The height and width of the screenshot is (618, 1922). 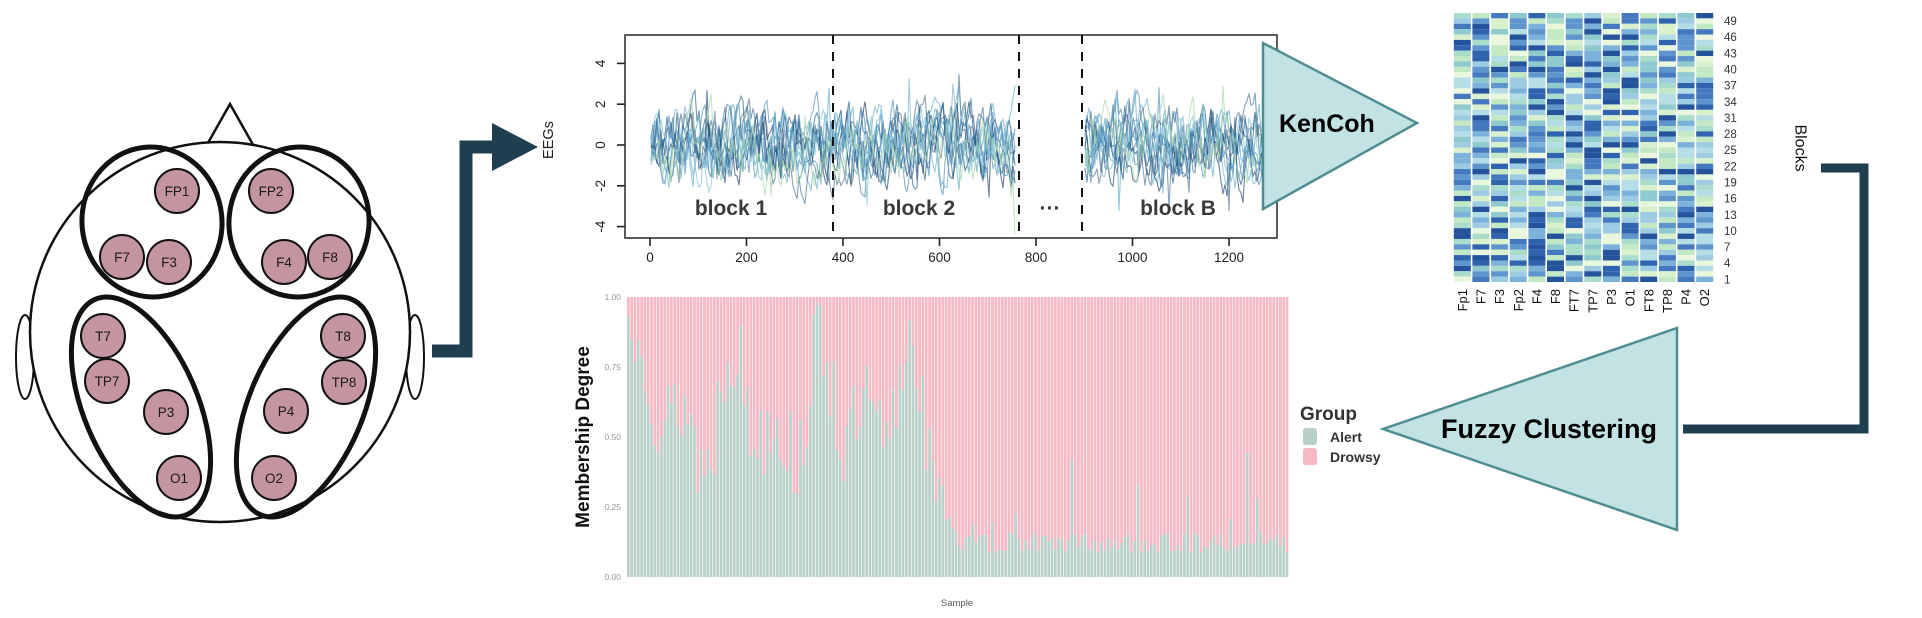 I want to click on eeg-trace, so click(x=1176, y=143).